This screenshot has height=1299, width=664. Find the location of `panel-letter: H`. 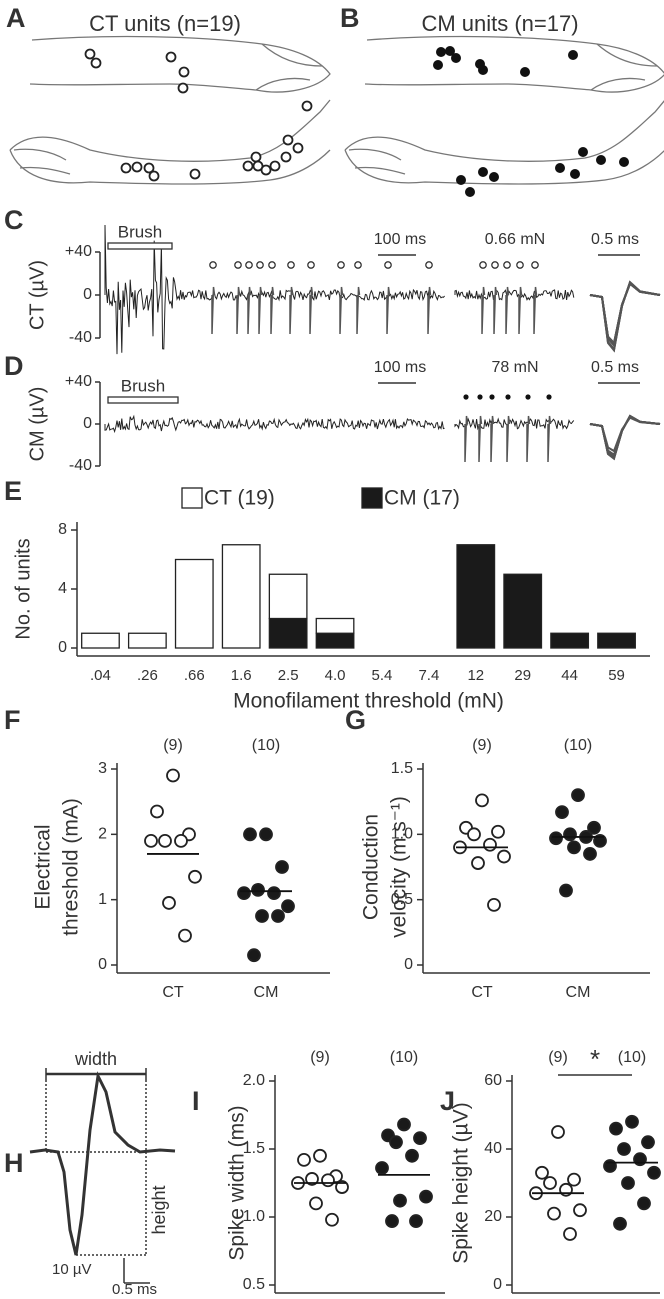

panel-letter: H is located at coordinates (14, 1163).